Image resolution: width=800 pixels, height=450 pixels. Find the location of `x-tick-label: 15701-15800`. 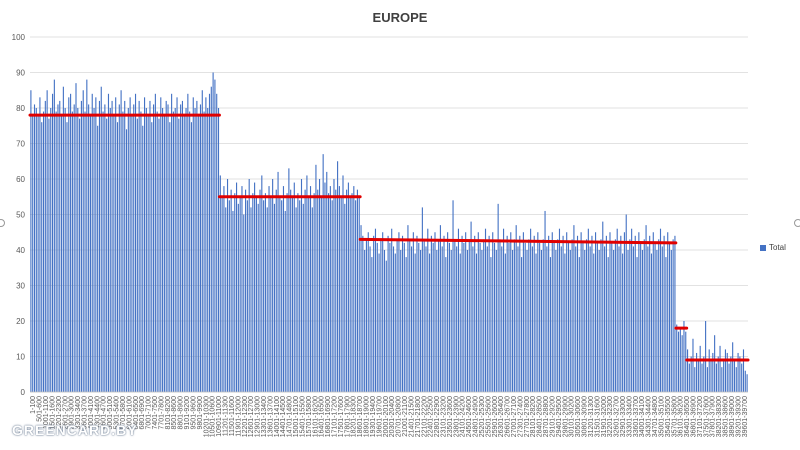

x-tick-label: 15701-15800 is located at coordinates (309, 416).